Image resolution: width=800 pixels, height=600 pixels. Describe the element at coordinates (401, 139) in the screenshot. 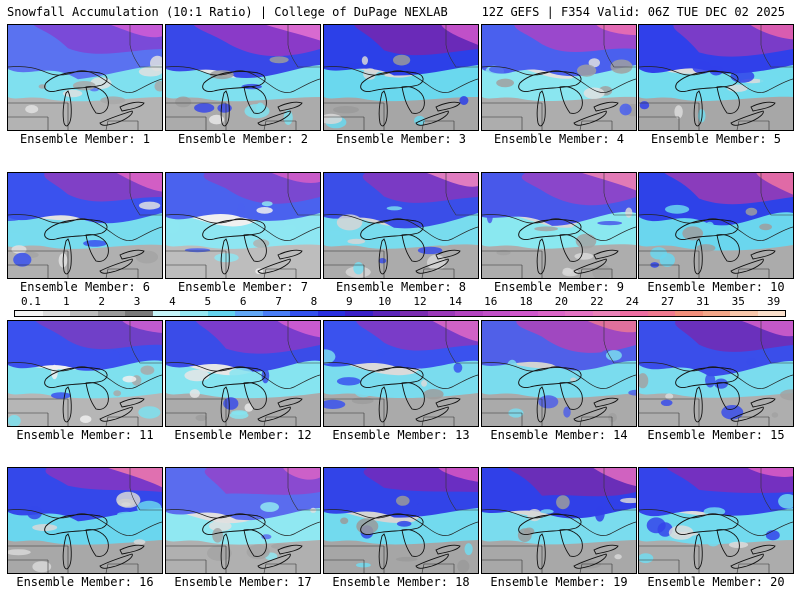

I see `ensemble-member-label: Ensemble Member: 3` at that location.